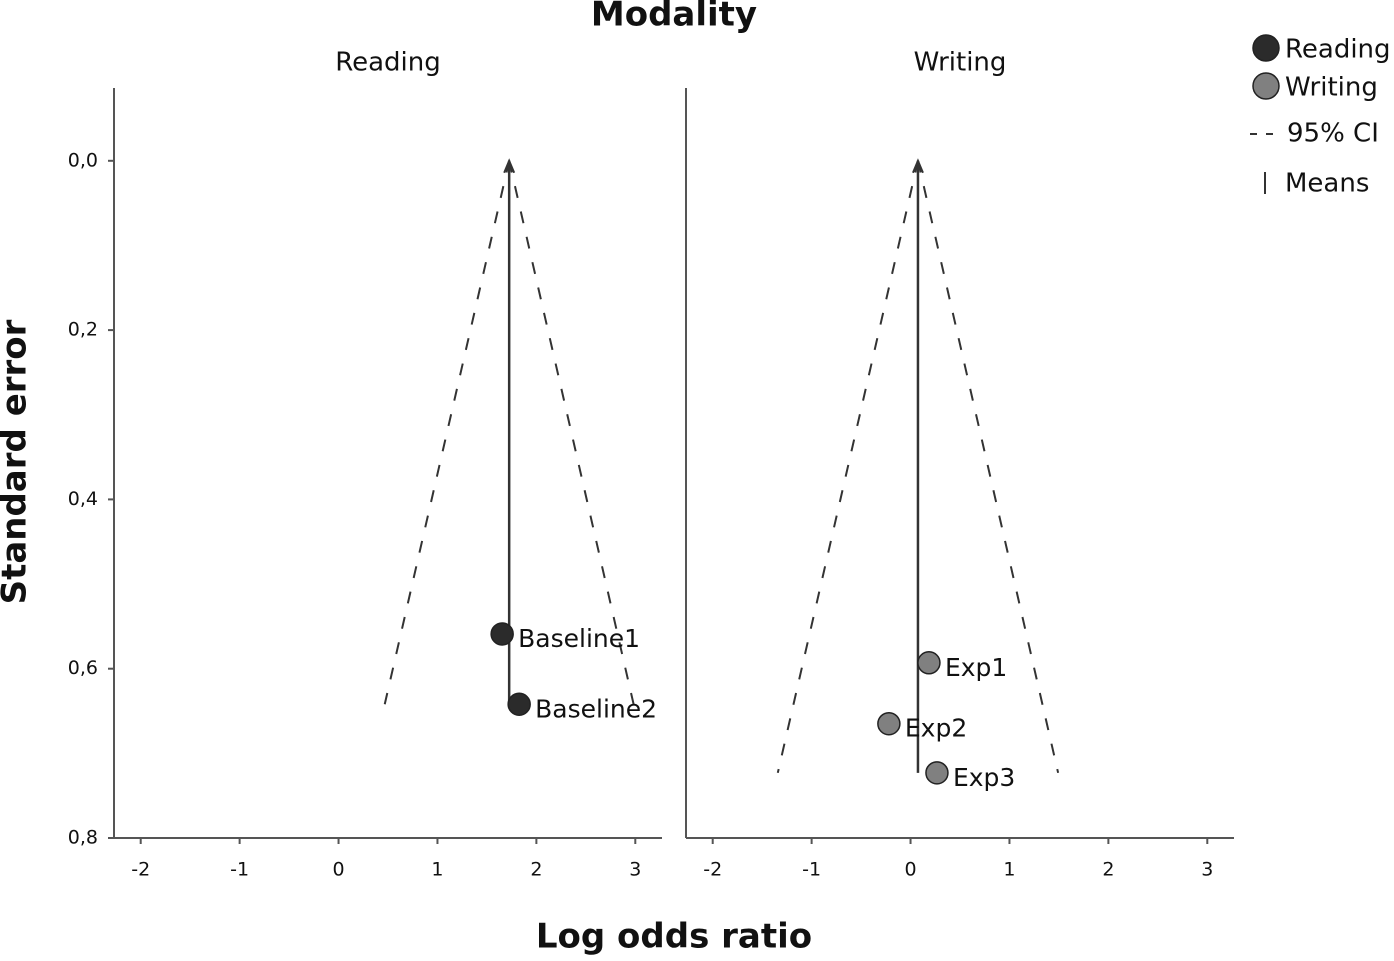 The height and width of the screenshot is (961, 1394). I want to click on point-label: Baseline2, so click(596, 708).